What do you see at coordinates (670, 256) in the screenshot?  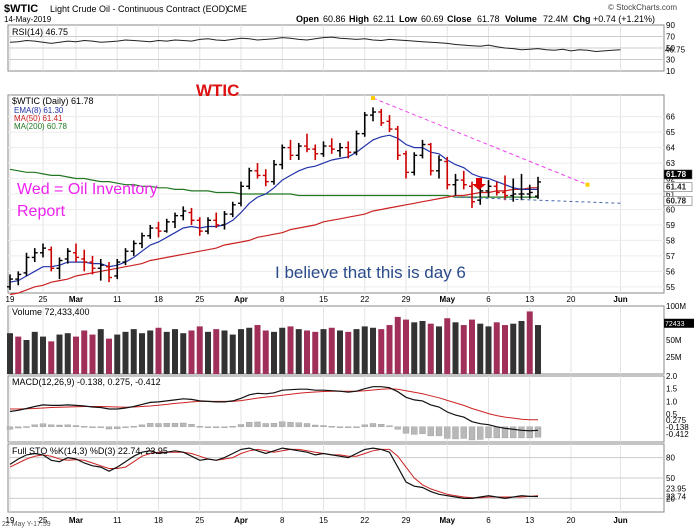 I see `price-tick-label: 57` at bounding box center [670, 256].